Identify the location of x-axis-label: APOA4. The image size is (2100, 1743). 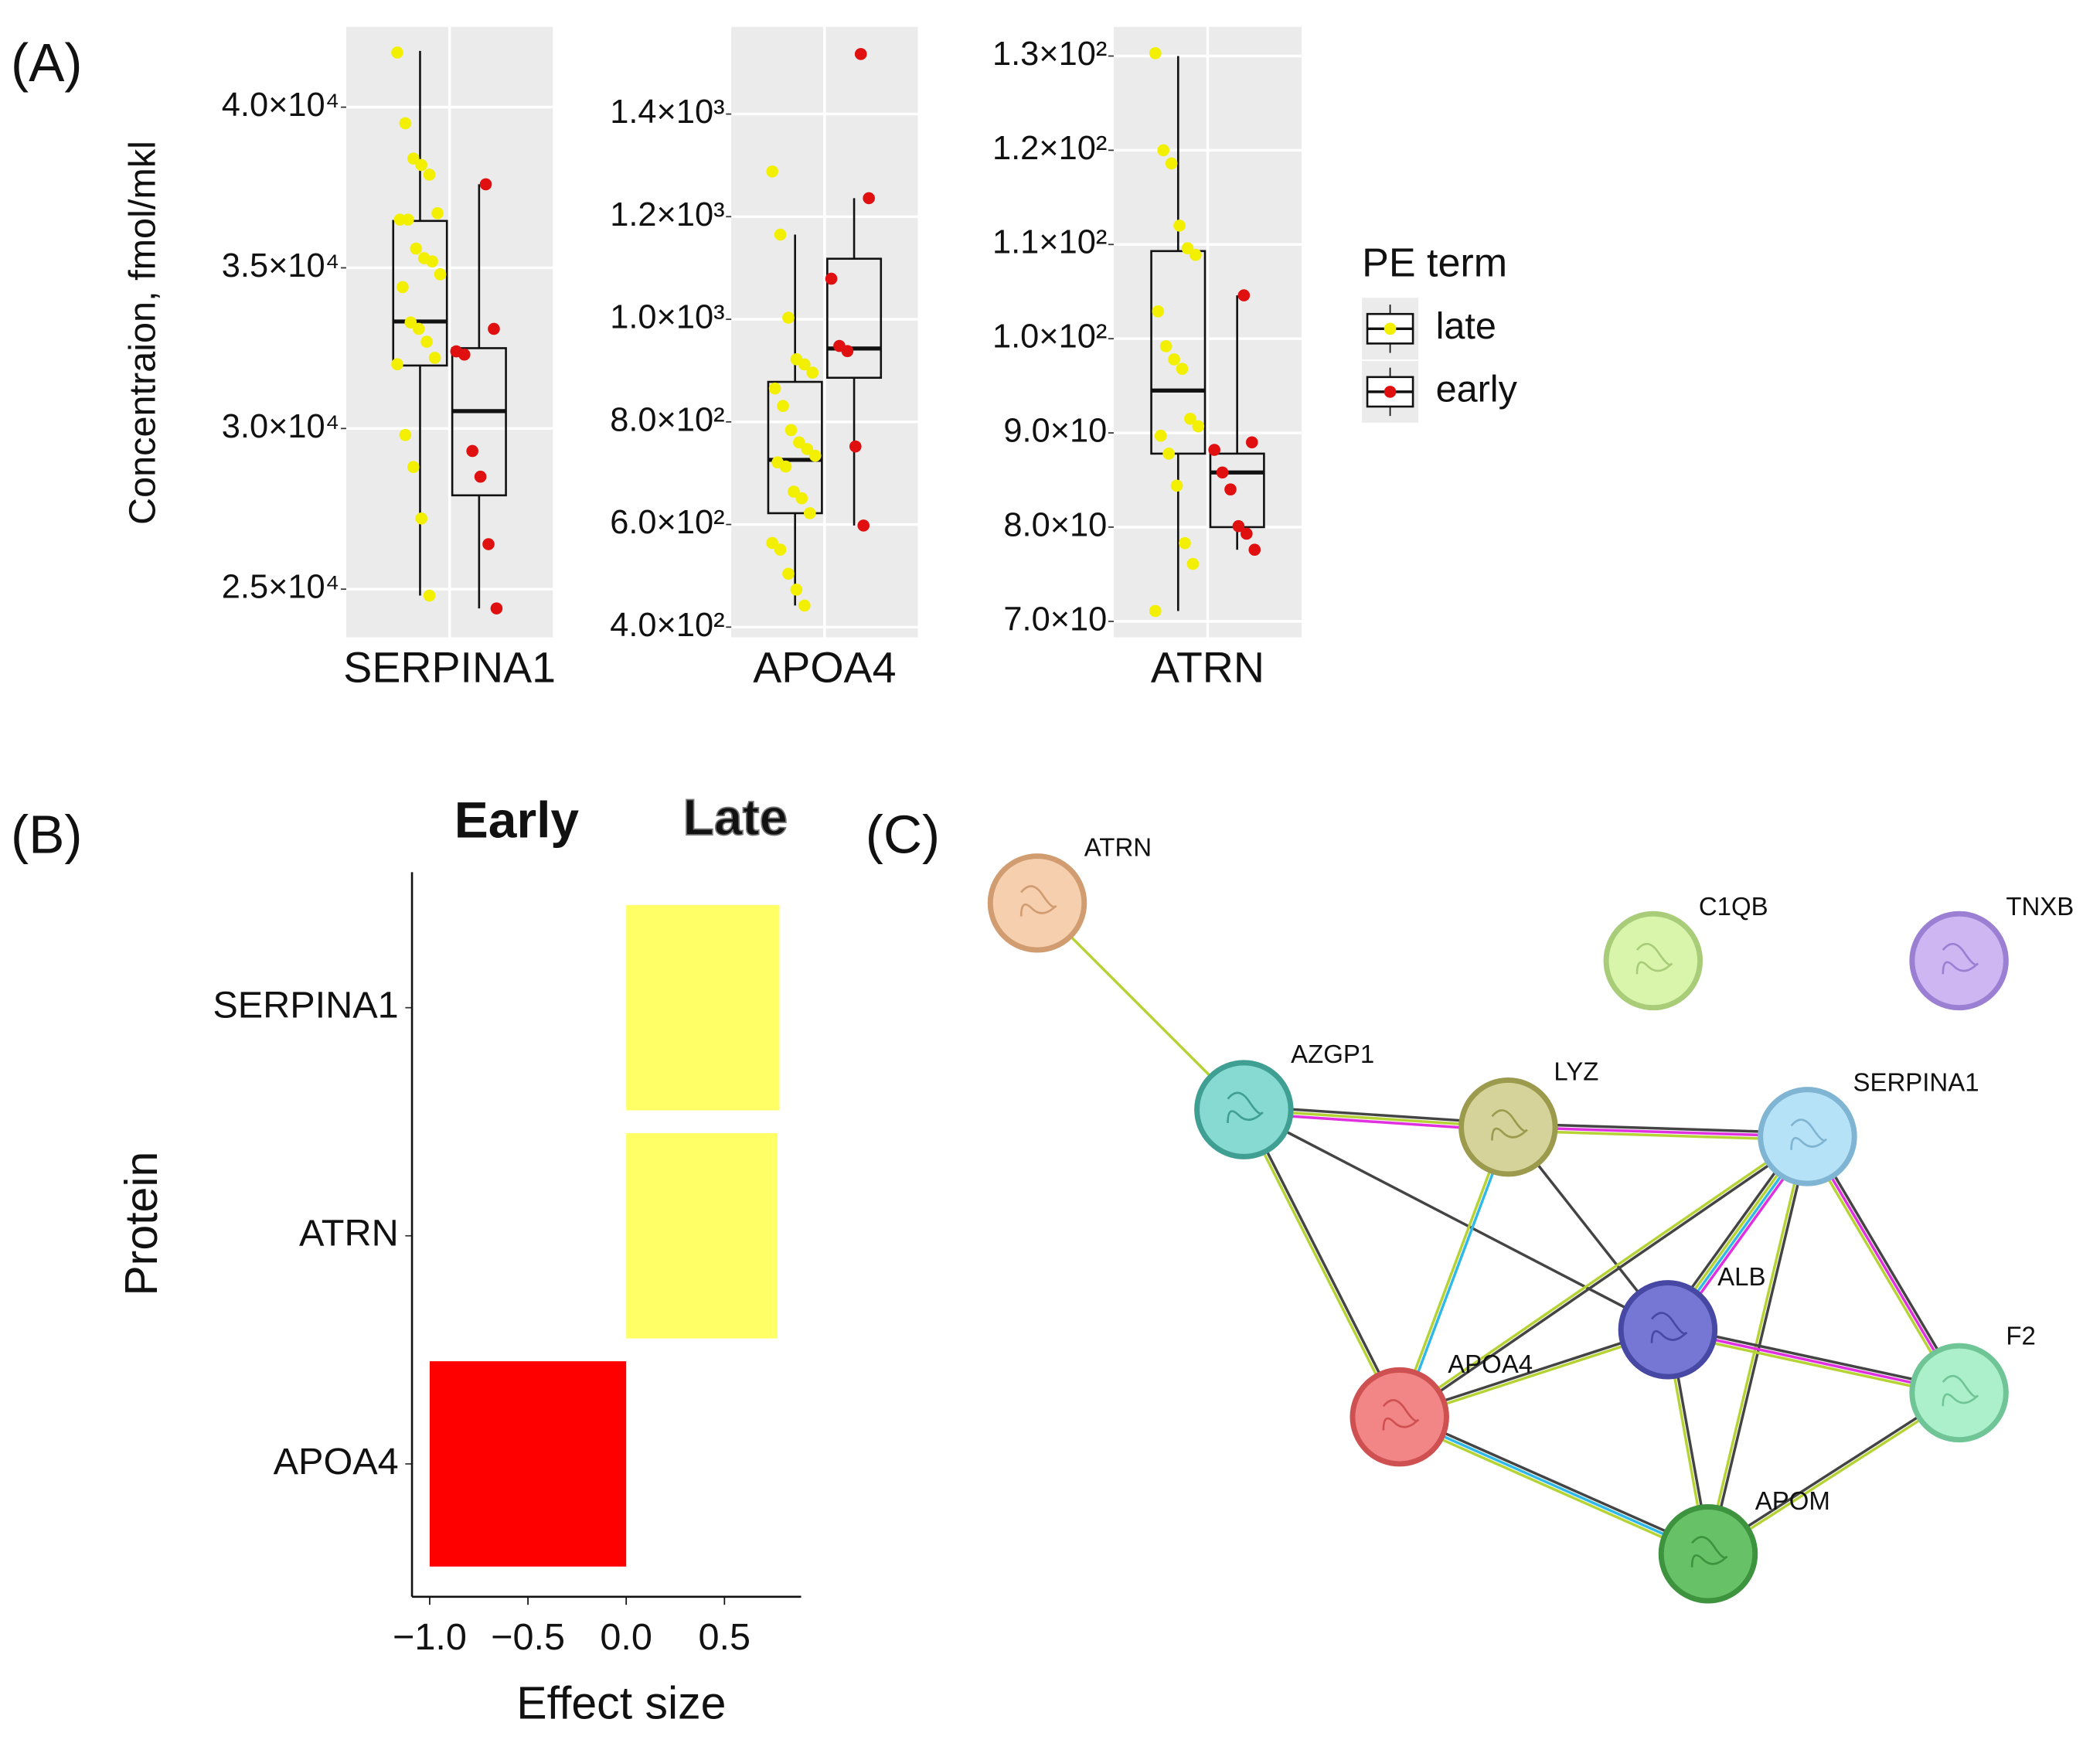
(824, 668).